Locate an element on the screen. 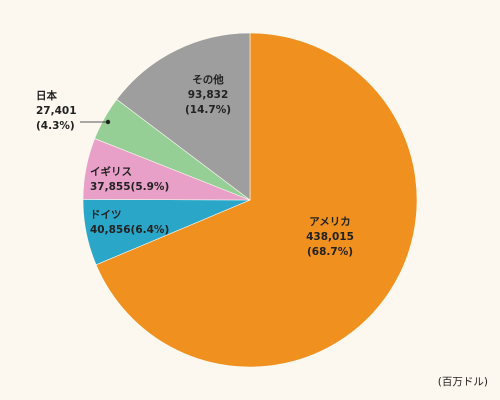 Image resolution: width=500 pixels, height=400 pixels. slice-label: イギリス is located at coordinates (111, 171).